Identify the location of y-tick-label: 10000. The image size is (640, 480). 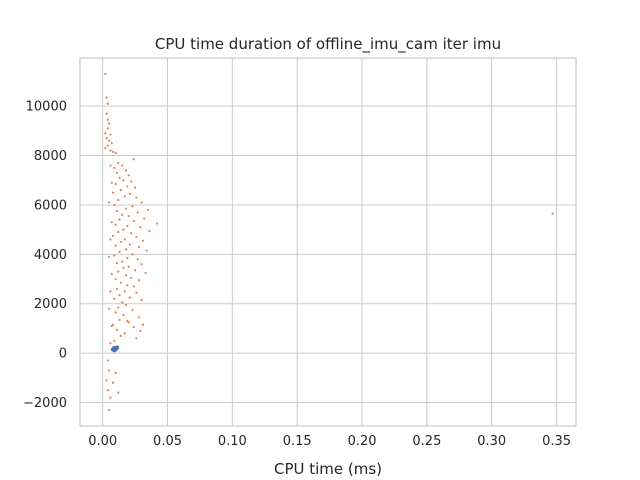
(46, 107).